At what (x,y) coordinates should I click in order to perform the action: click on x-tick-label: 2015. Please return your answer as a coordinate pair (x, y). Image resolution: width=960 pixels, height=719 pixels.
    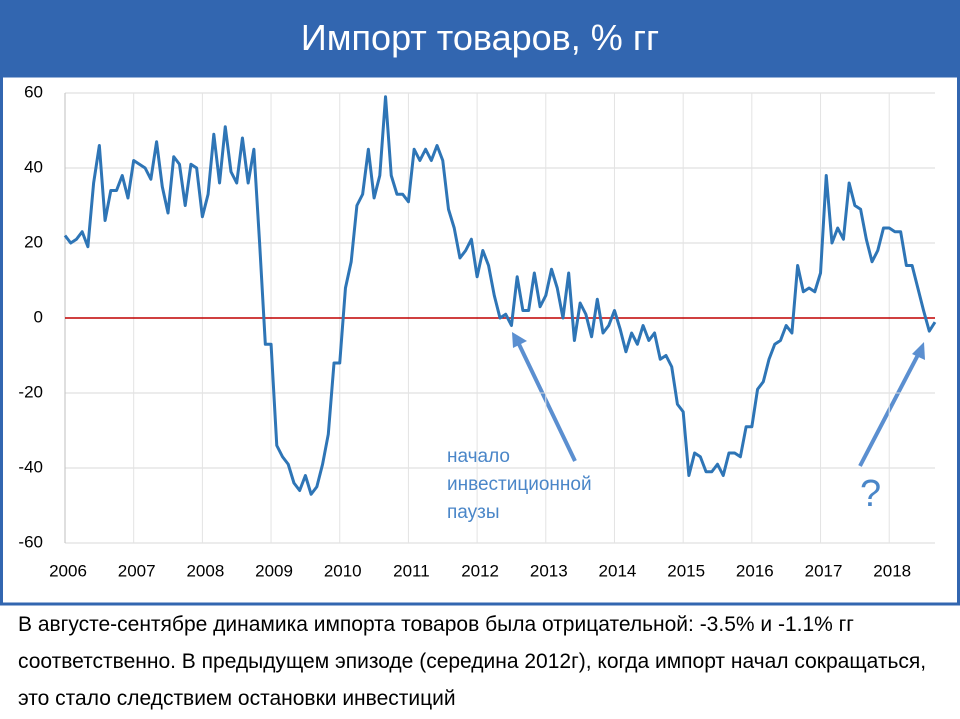
    Looking at the image, I should click on (686, 570).